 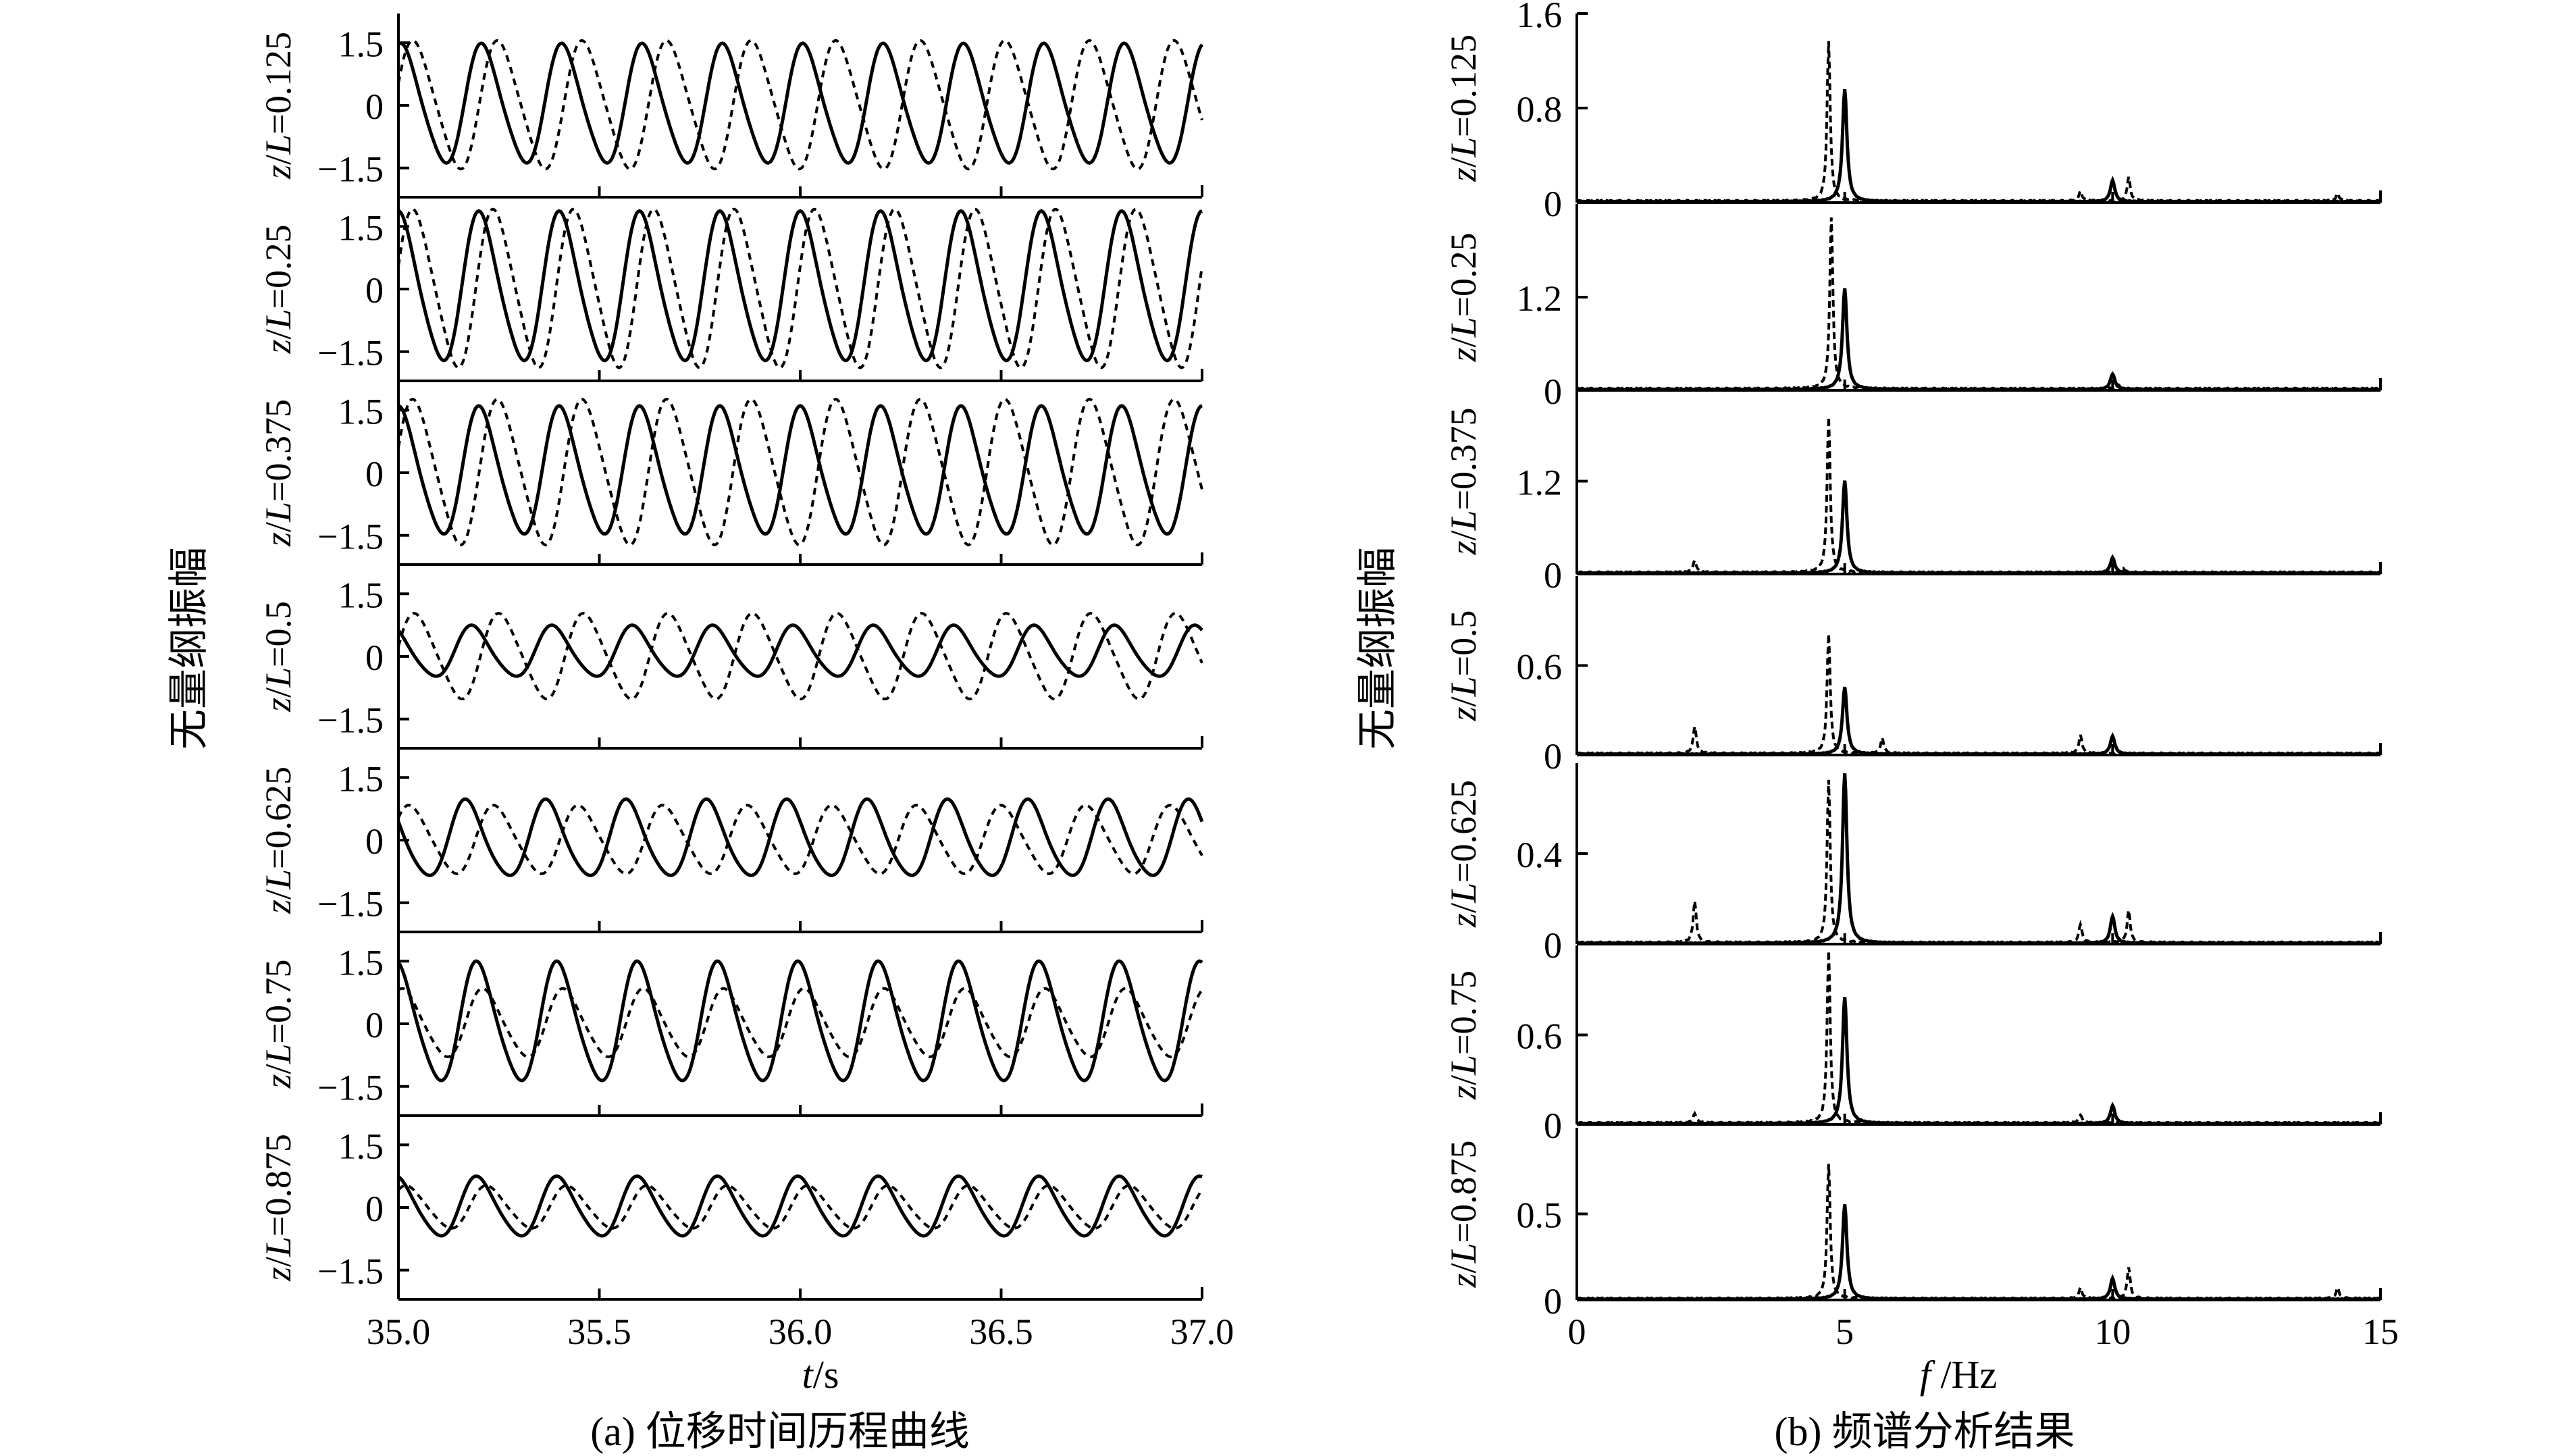 I want to click on time-subplot-3: 1.5 0 −1.5 z/L=0.375, so click(x=730, y=474).